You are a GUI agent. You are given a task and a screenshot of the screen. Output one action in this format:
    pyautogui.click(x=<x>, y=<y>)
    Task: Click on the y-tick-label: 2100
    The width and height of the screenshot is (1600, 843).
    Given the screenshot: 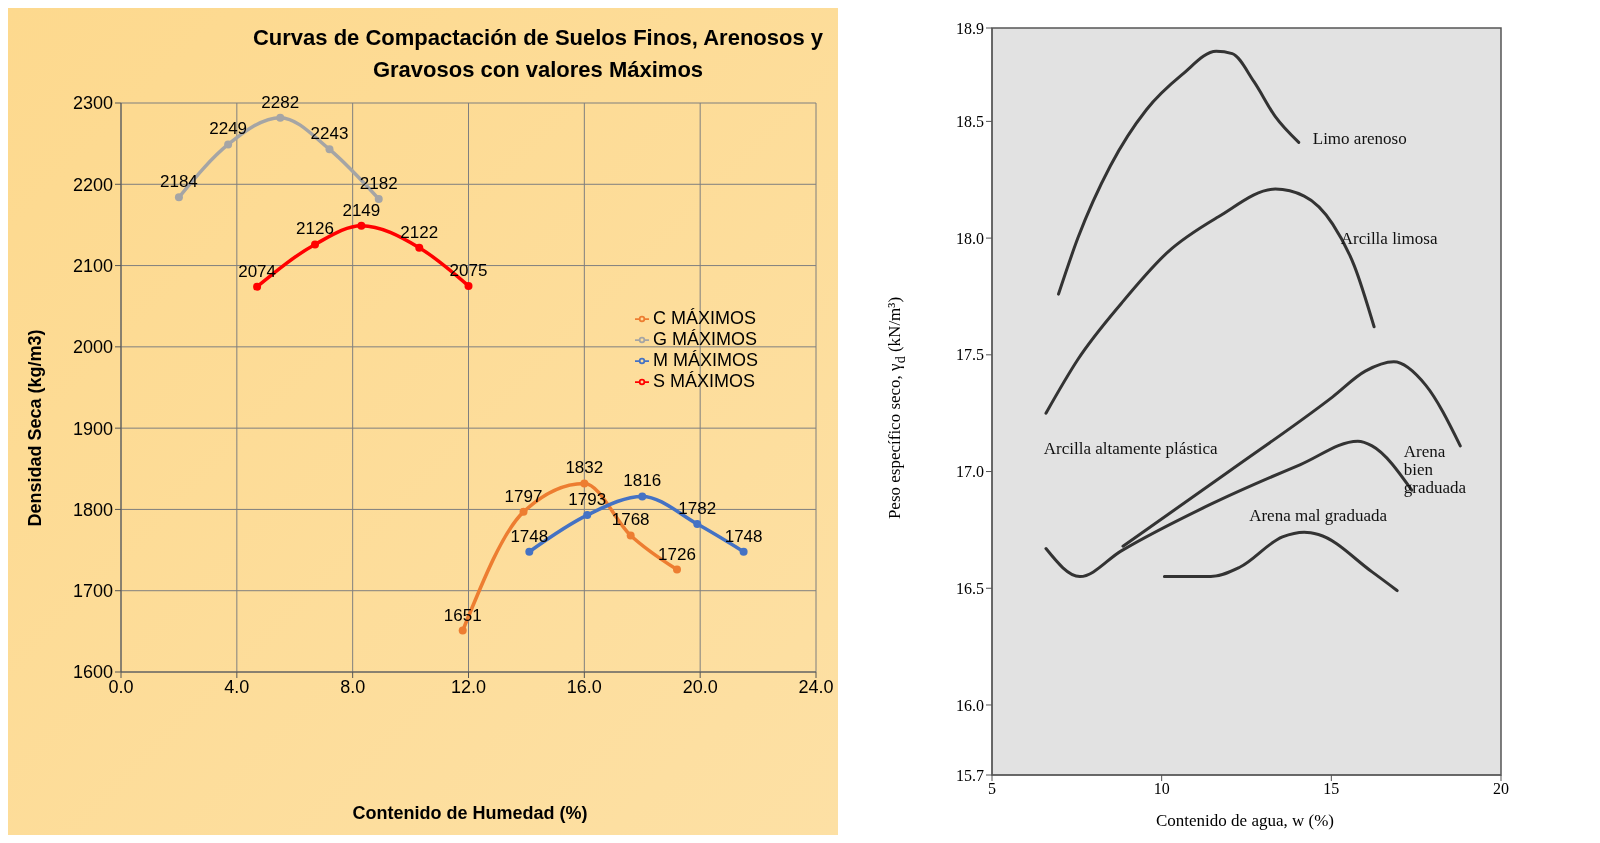 What is the action you would take?
    pyautogui.click(x=92, y=265)
    